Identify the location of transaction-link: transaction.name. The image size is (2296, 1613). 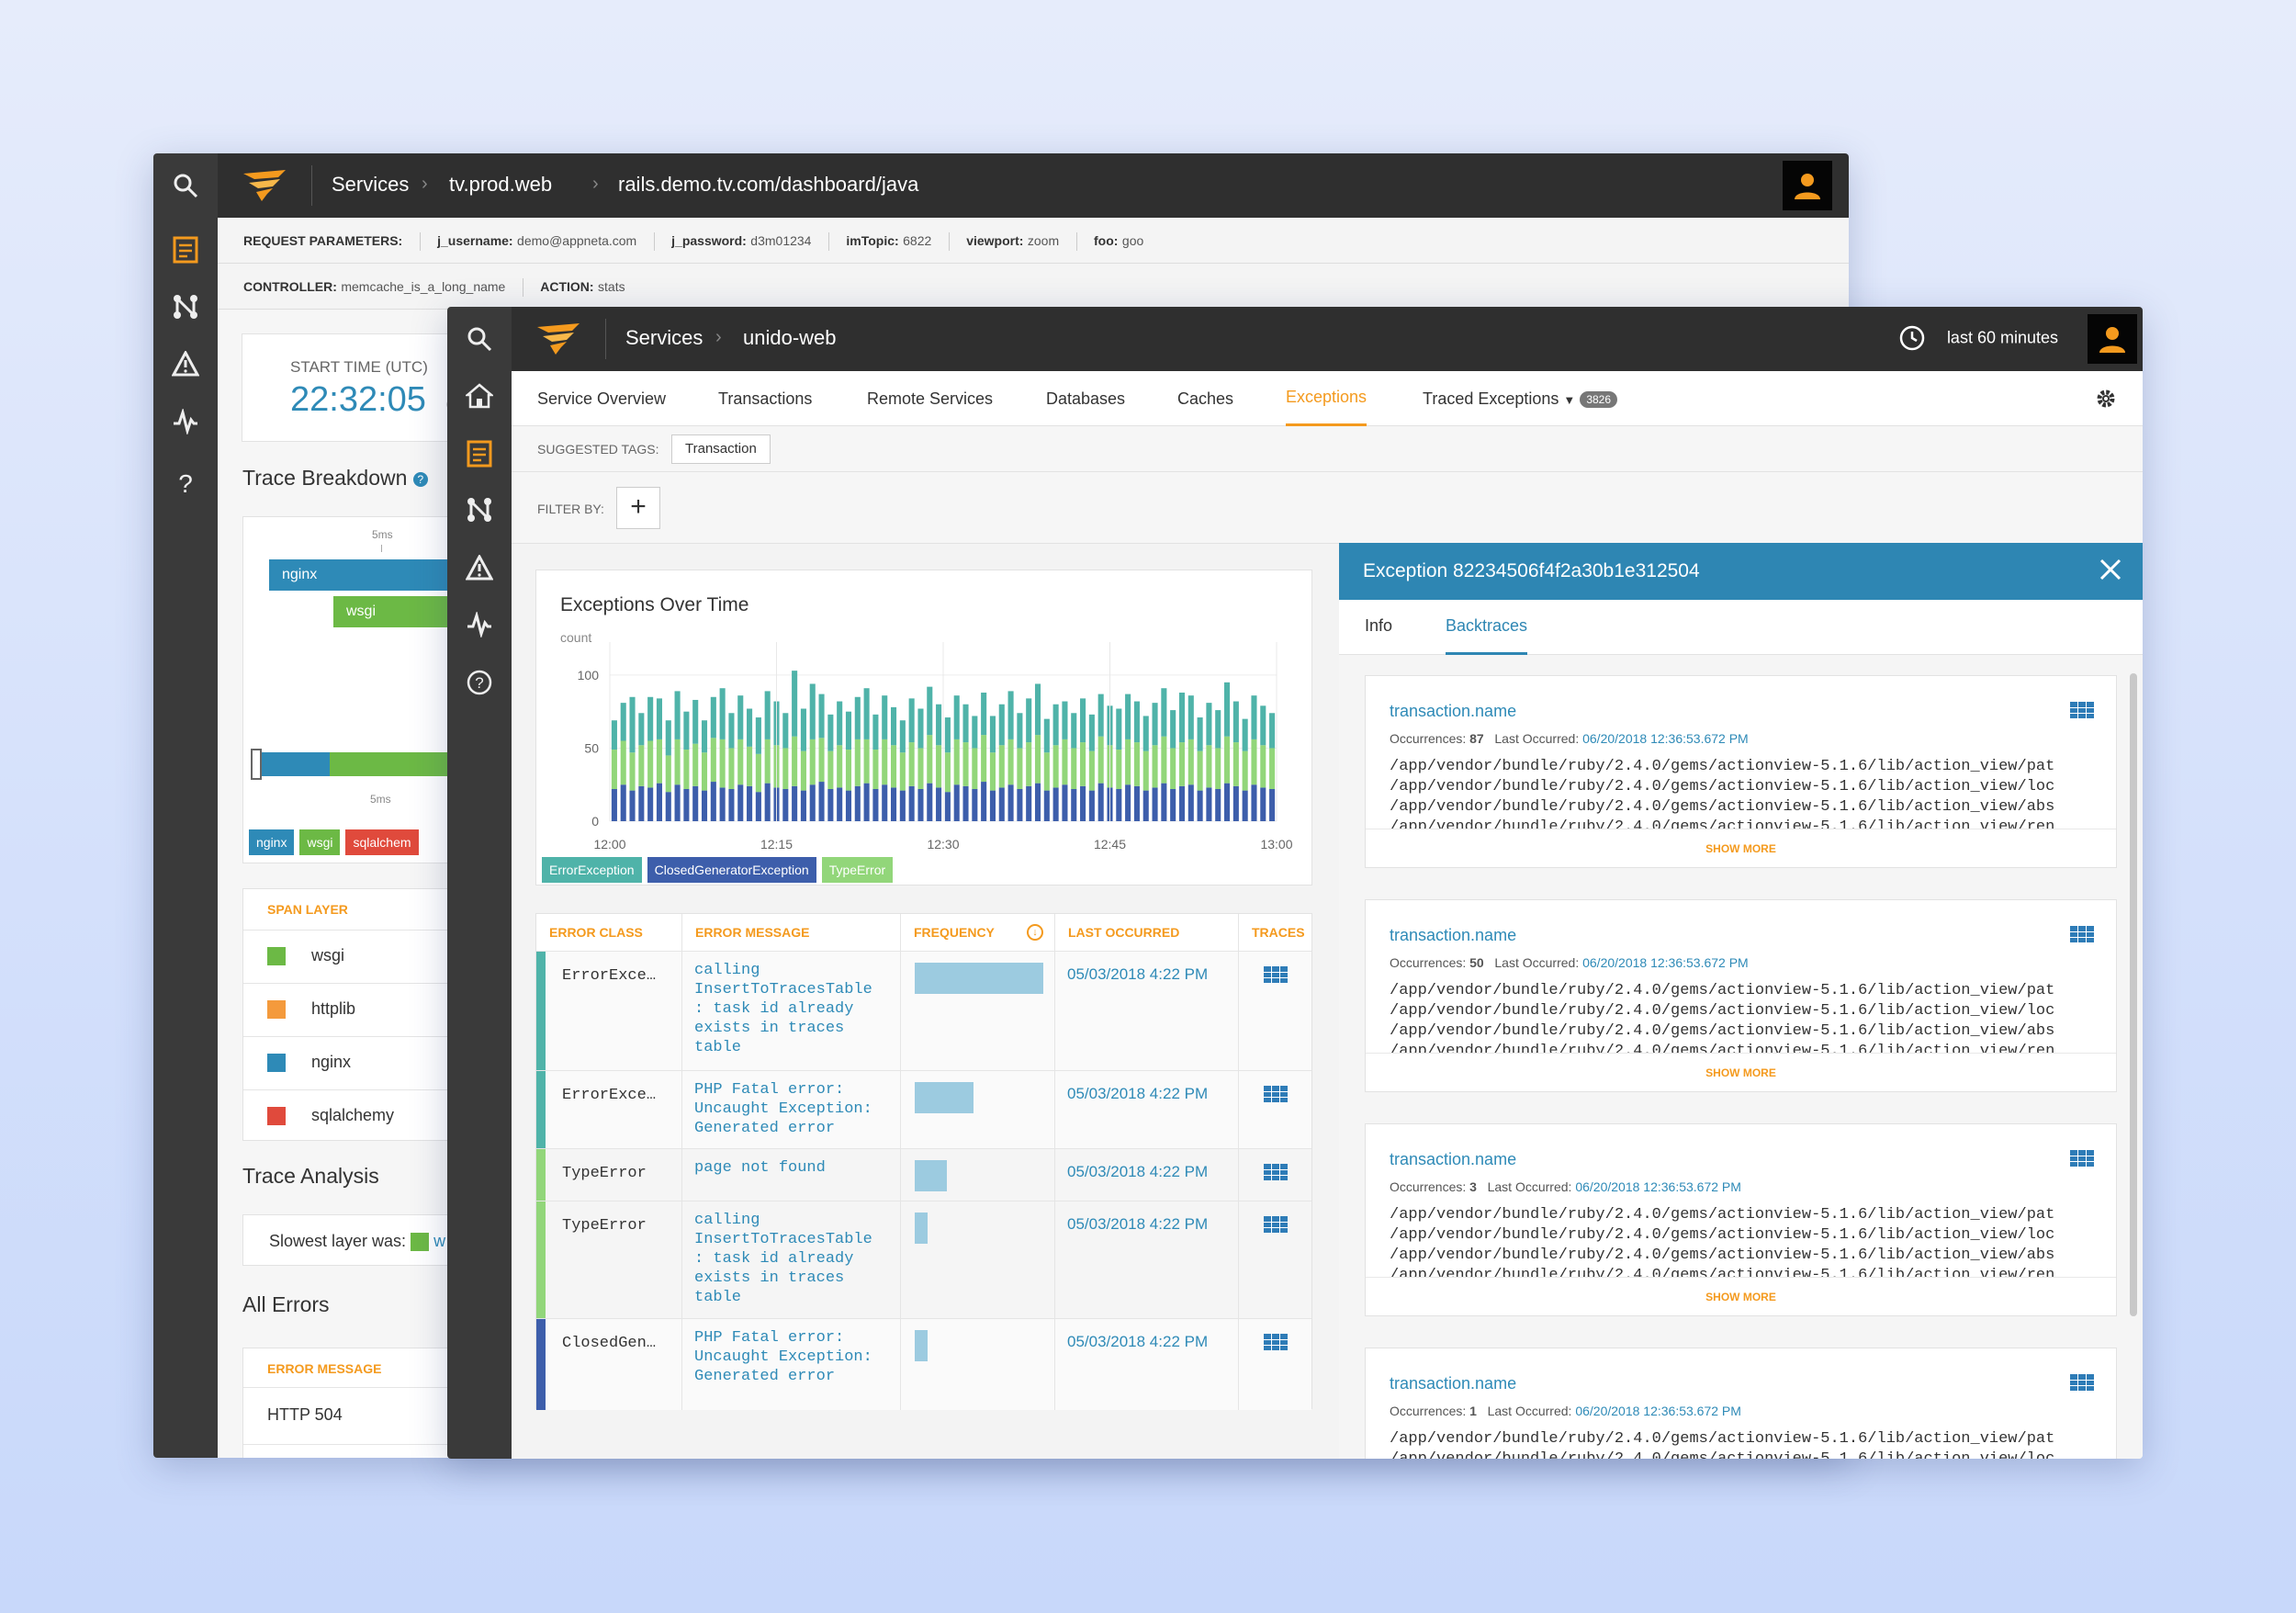
(1453, 1159).